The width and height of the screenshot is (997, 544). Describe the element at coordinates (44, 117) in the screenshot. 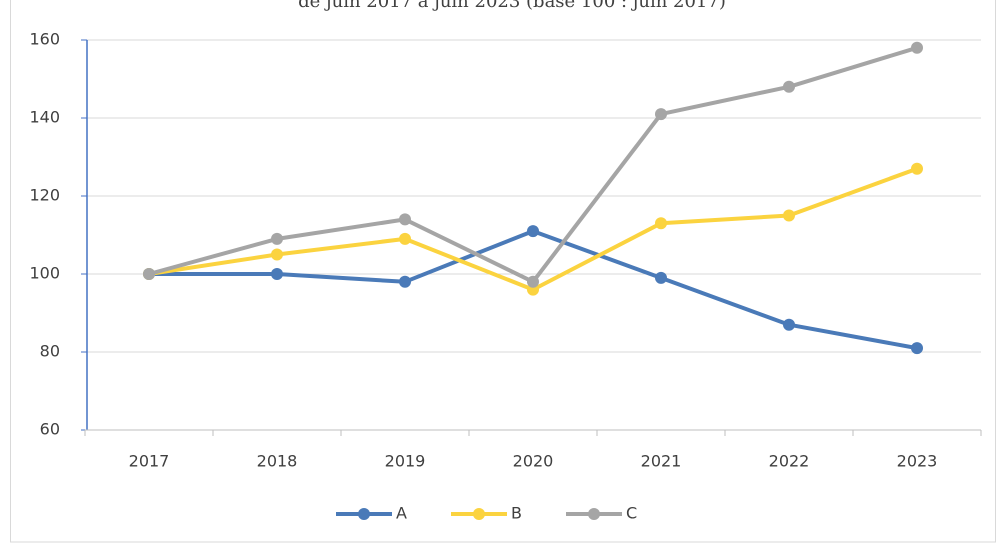

I see `y-tick-label: 140` at that location.